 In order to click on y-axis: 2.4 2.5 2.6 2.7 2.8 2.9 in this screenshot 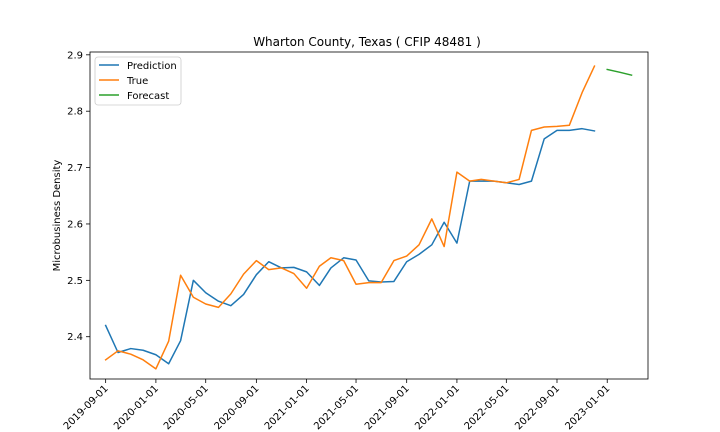, I will do `click(78, 196)`.